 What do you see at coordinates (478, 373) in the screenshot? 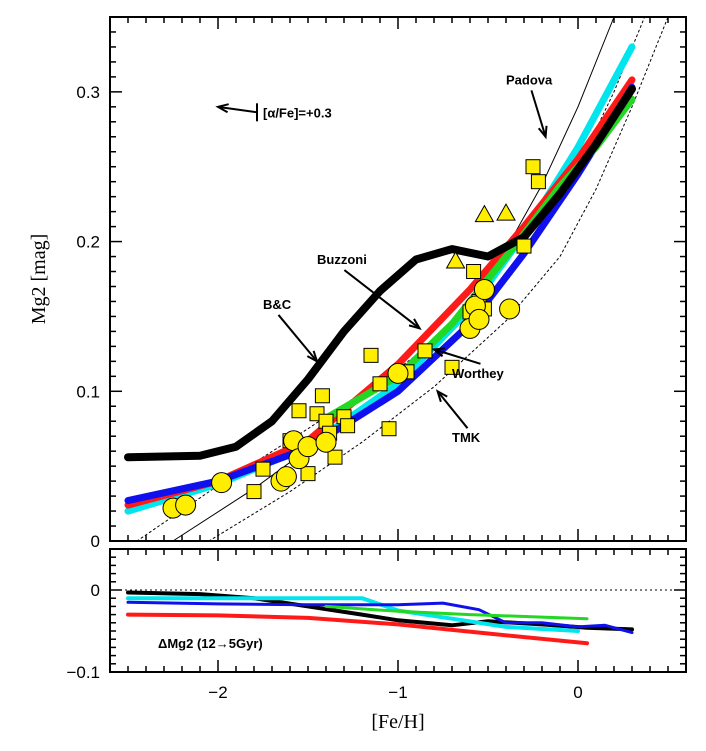
I see `annotation-label: Worthey` at bounding box center [478, 373].